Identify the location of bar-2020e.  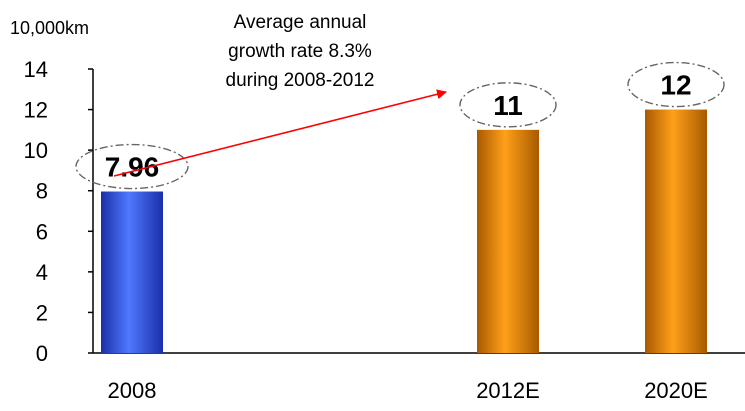
(676, 231).